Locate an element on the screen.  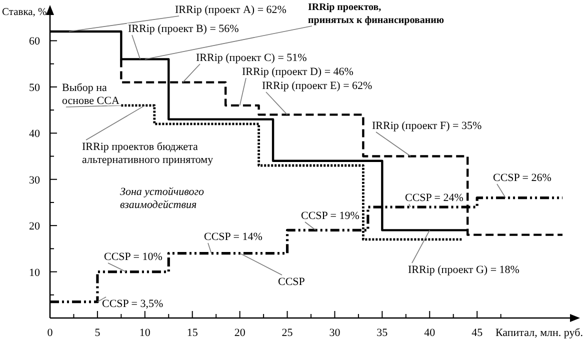
y-axis-title: Ставка, % is located at coordinates (25, 12).